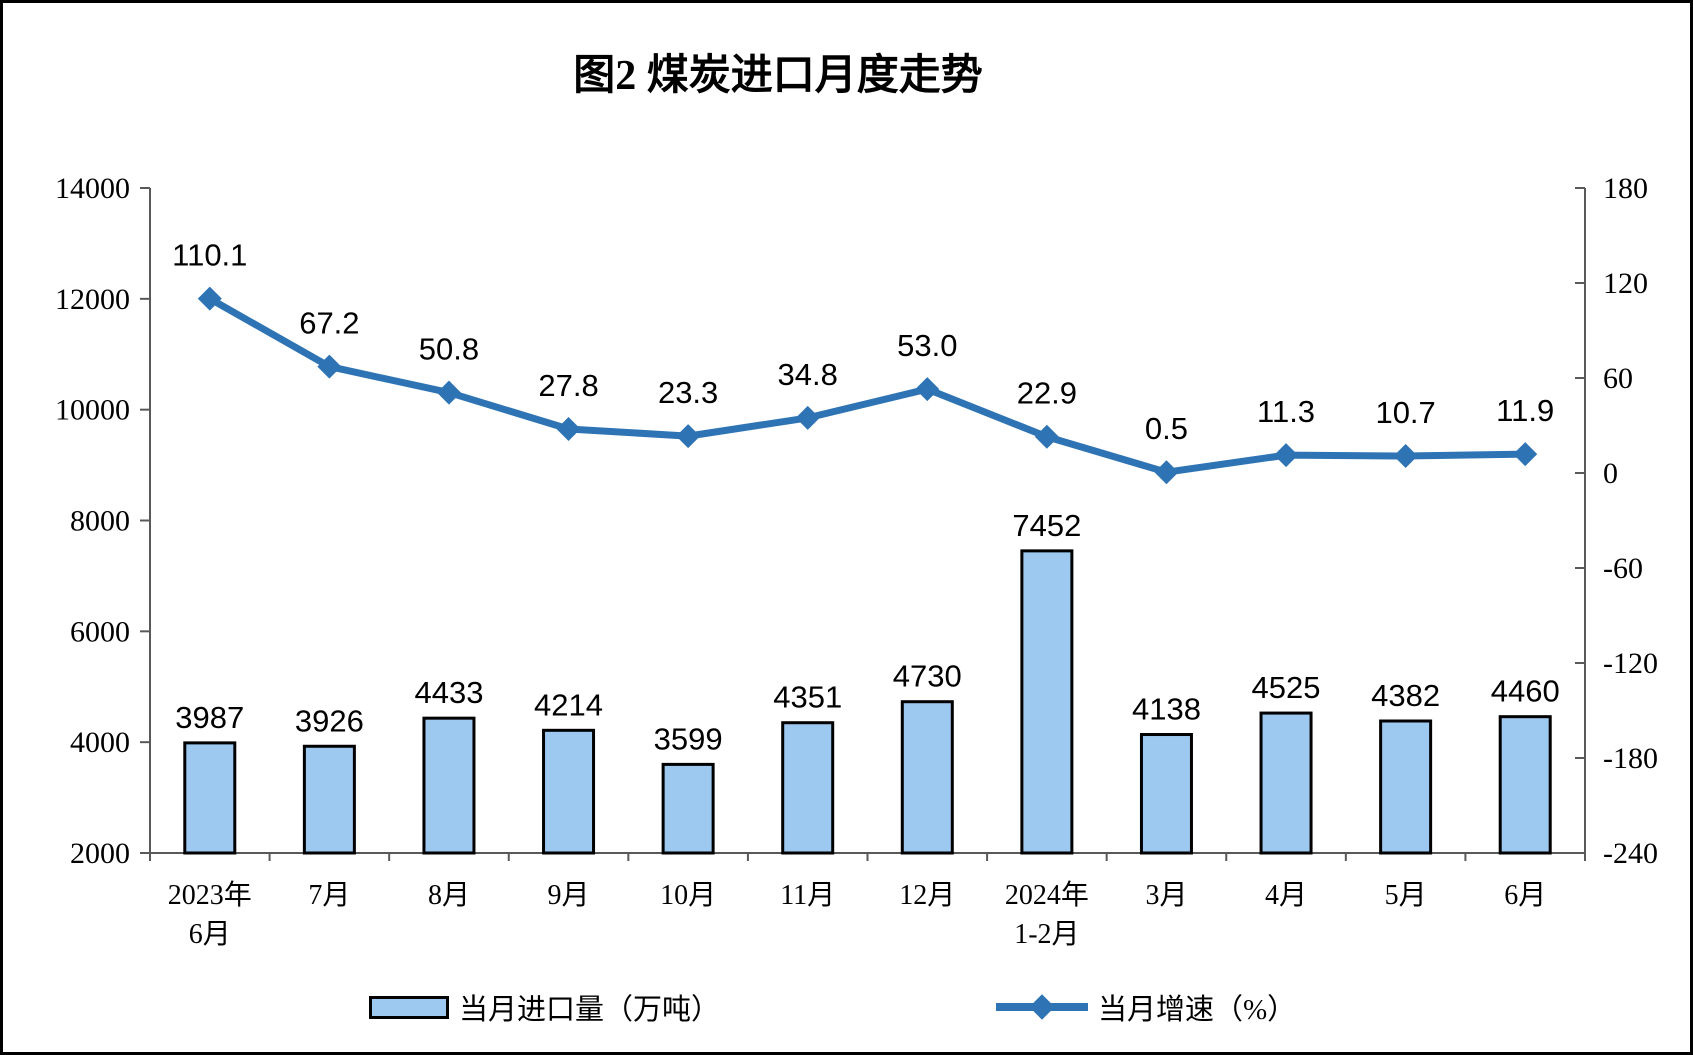  Describe the element at coordinates (688, 738) in the screenshot. I see `bar-value-label: 3599` at that location.